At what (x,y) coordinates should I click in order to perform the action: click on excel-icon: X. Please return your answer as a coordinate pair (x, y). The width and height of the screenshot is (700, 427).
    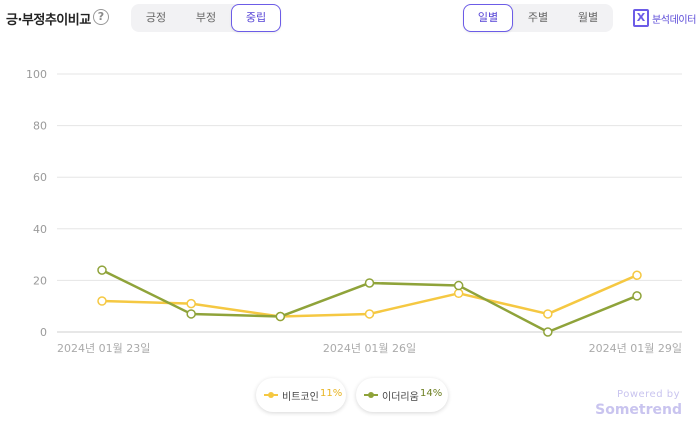
    Looking at the image, I should click on (641, 18).